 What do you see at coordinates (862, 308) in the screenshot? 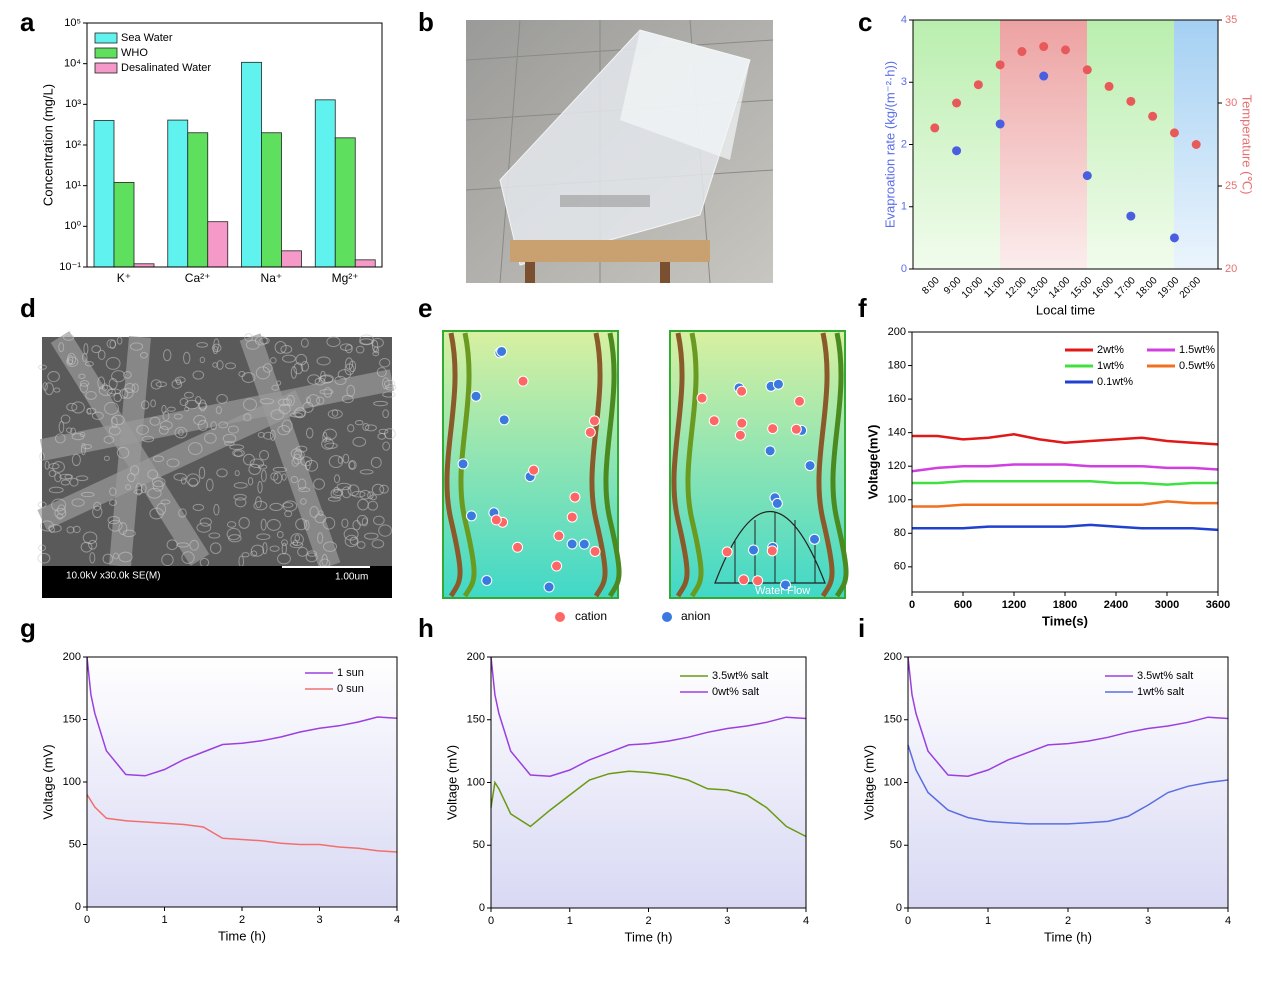
I see `panel-letter: f` at bounding box center [862, 308].